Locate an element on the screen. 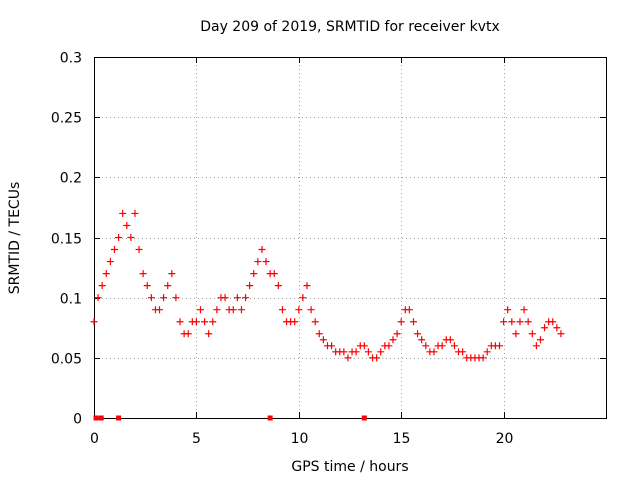  x-tick-labels: 0 5 10 15 20 is located at coordinates (301, 439).